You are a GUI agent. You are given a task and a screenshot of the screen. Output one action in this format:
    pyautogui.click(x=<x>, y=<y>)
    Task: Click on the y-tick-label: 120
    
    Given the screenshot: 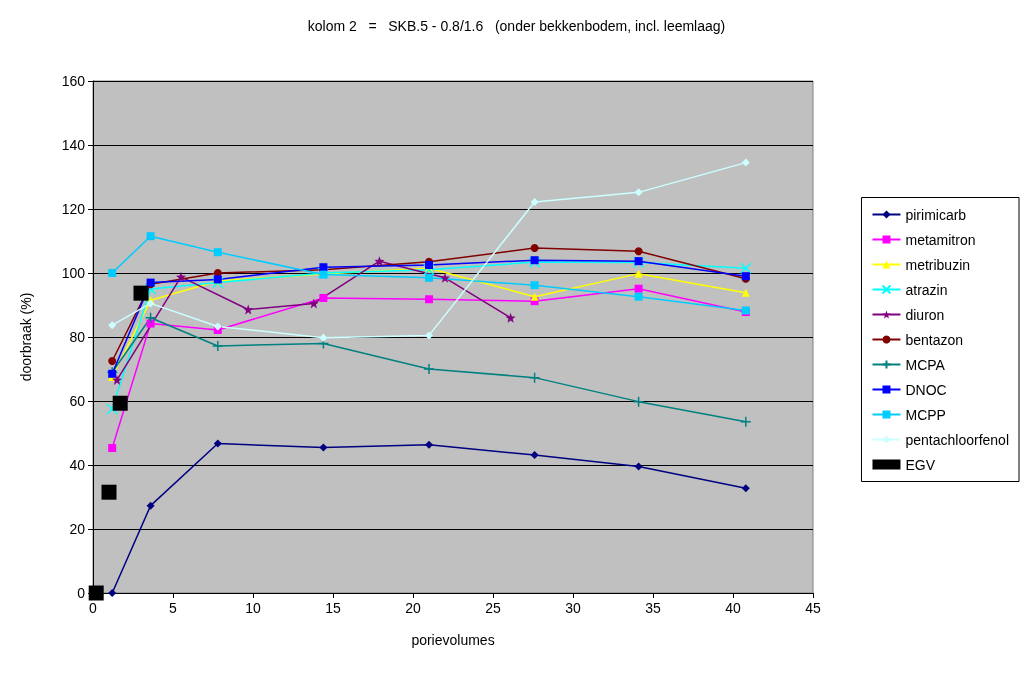 What is the action you would take?
    pyautogui.click(x=73, y=209)
    